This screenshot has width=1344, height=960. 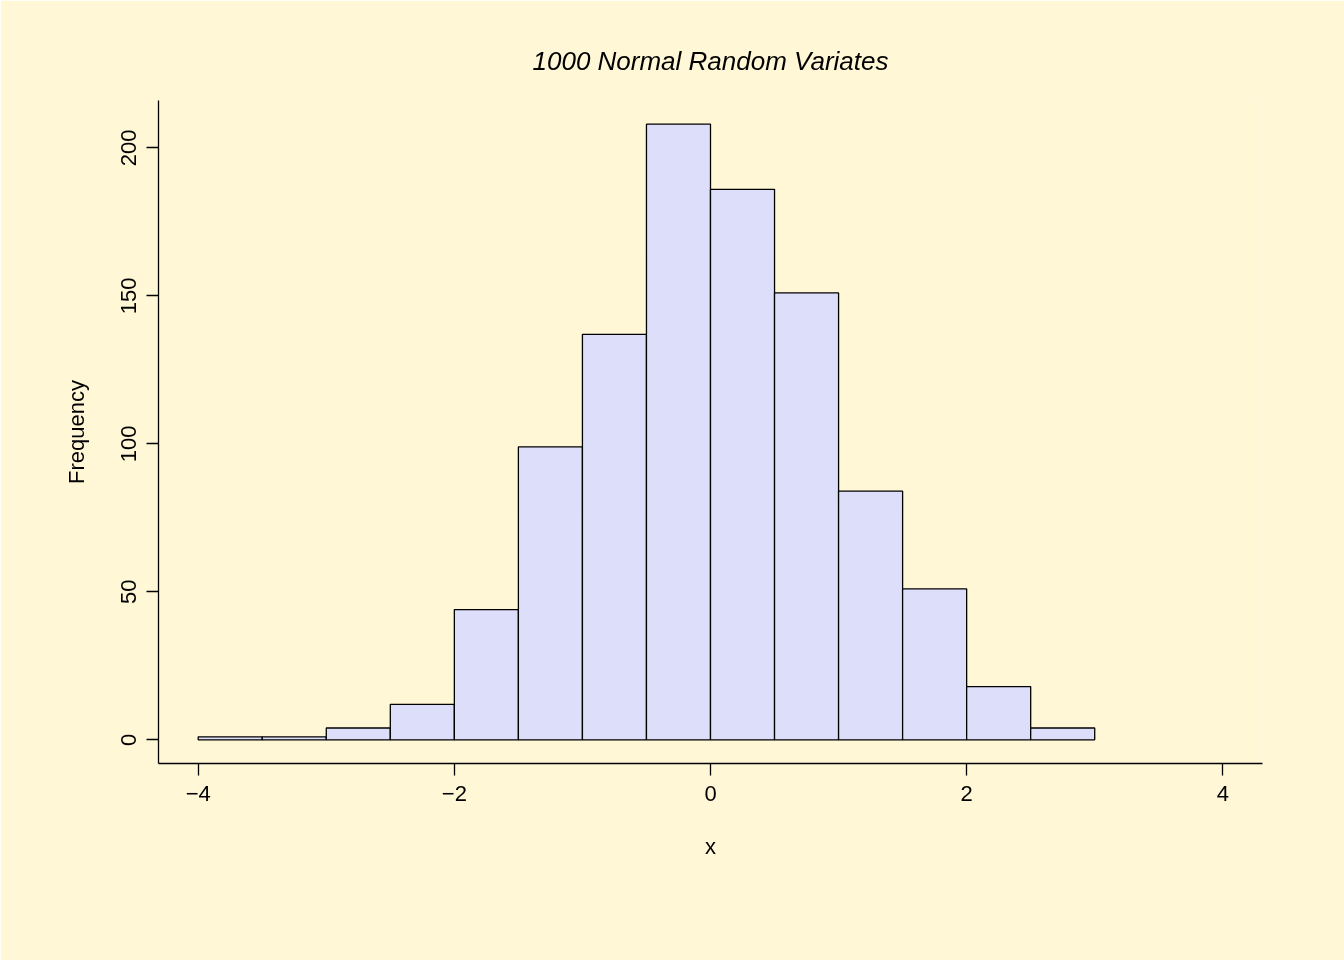 What do you see at coordinates (76, 432) in the screenshot?
I see `y-axis-title: Frequency` at bounding box center [76, 432].